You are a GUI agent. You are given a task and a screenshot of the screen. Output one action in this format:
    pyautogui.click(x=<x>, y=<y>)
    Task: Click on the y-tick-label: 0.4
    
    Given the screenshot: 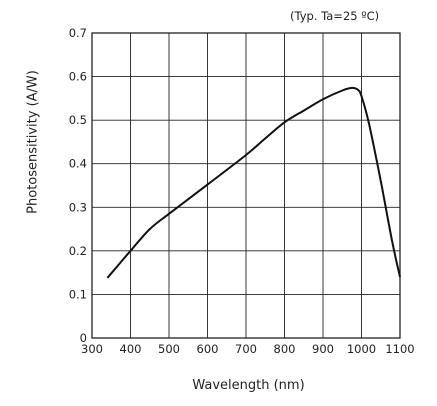 What is the action you would take?
    pyautogui.click(x=78, y=164)
    